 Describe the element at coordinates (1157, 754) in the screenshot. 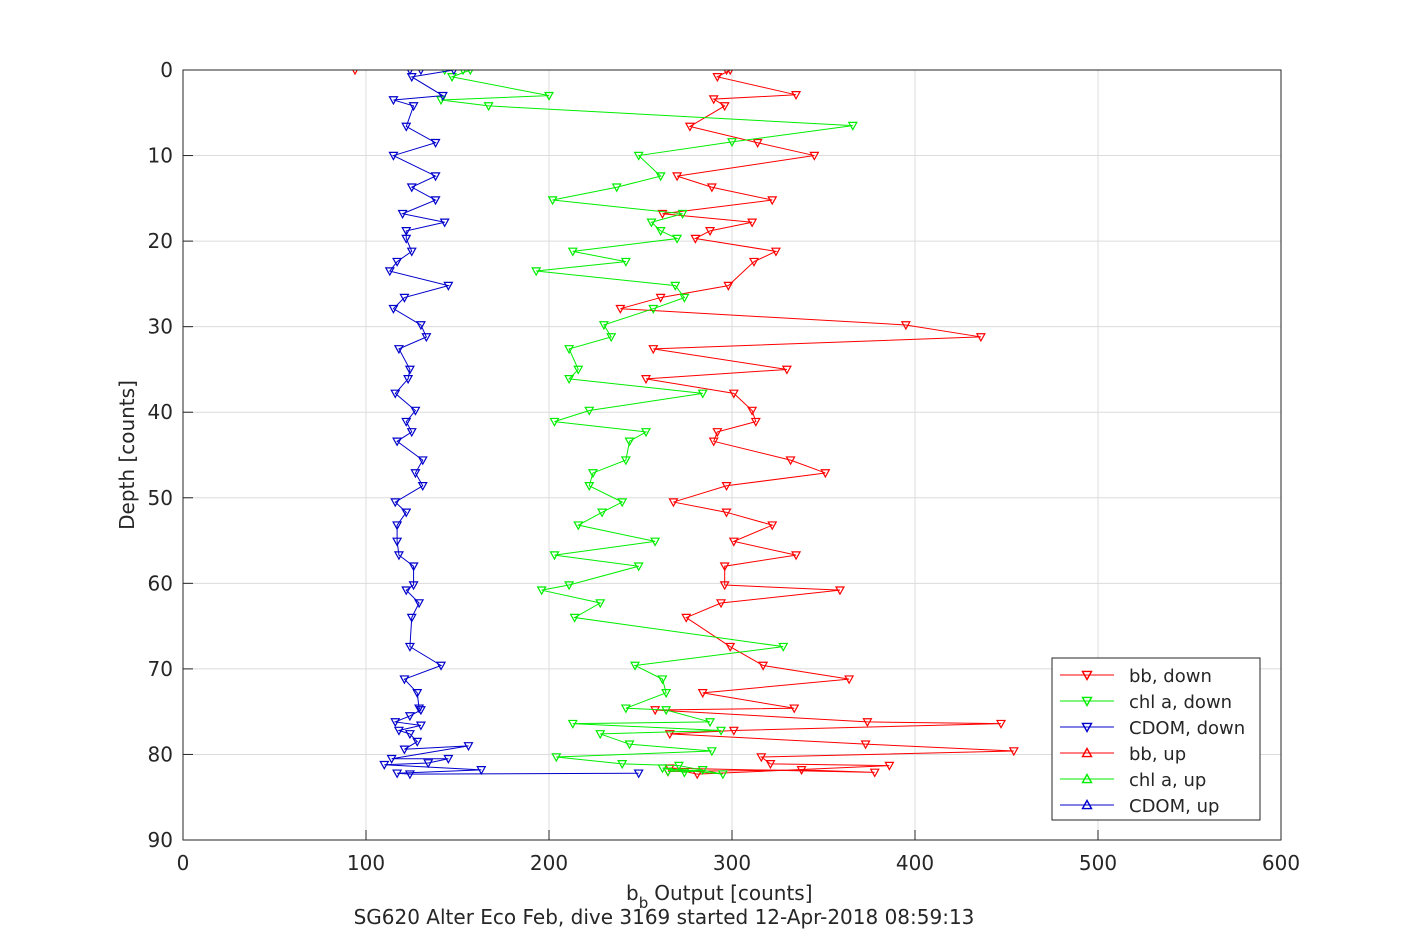

I see `legend-label: bb, up` at that location.